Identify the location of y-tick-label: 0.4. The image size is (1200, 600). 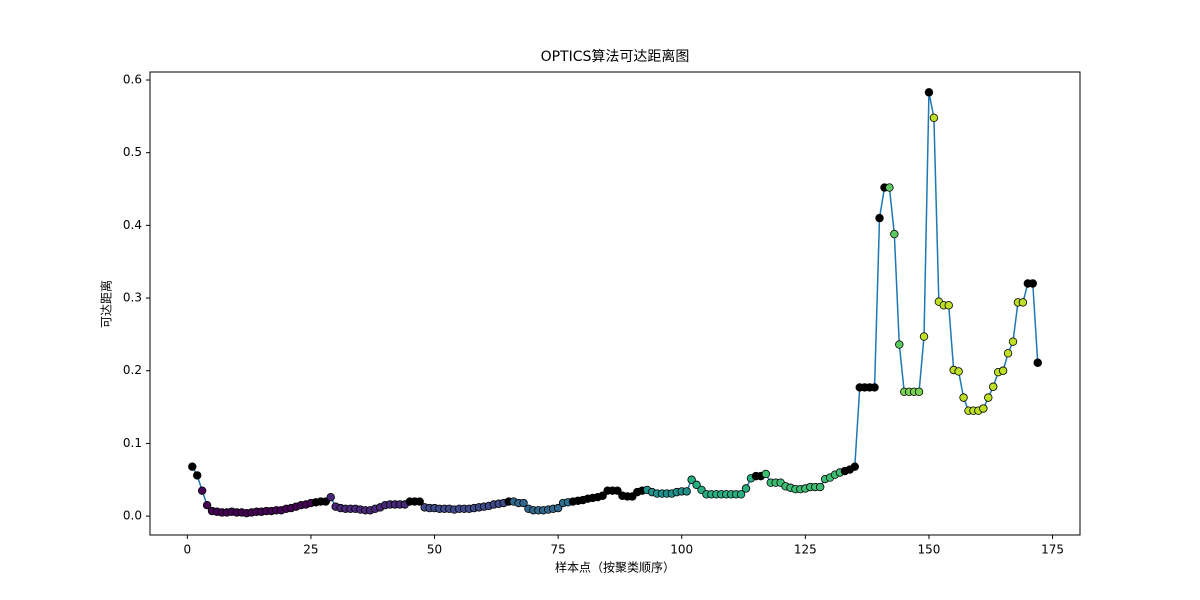
(132, 225).